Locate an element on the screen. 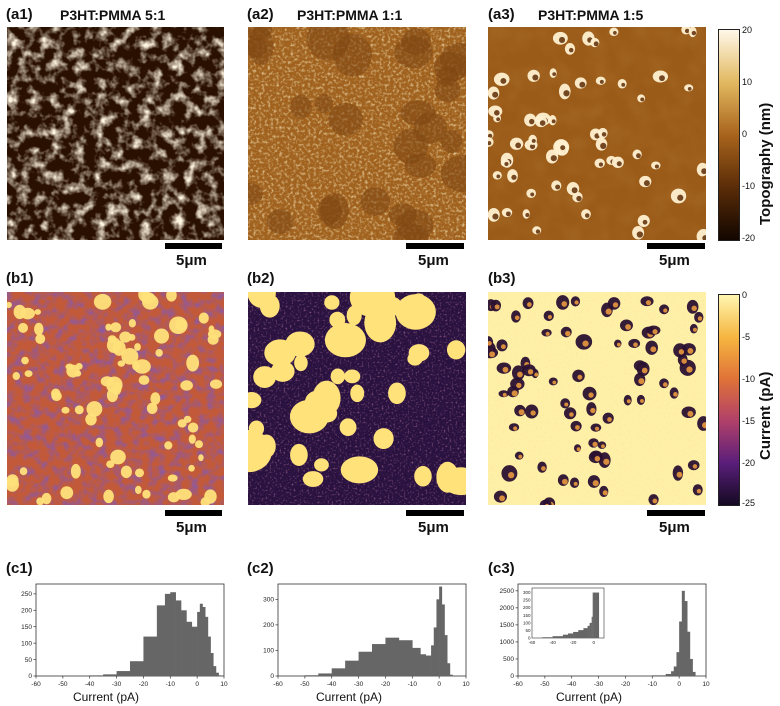 Image resolution: width=780 pixels, height=706 pixels. y-tick-label: 1000 is located at coordinates (507, 642).